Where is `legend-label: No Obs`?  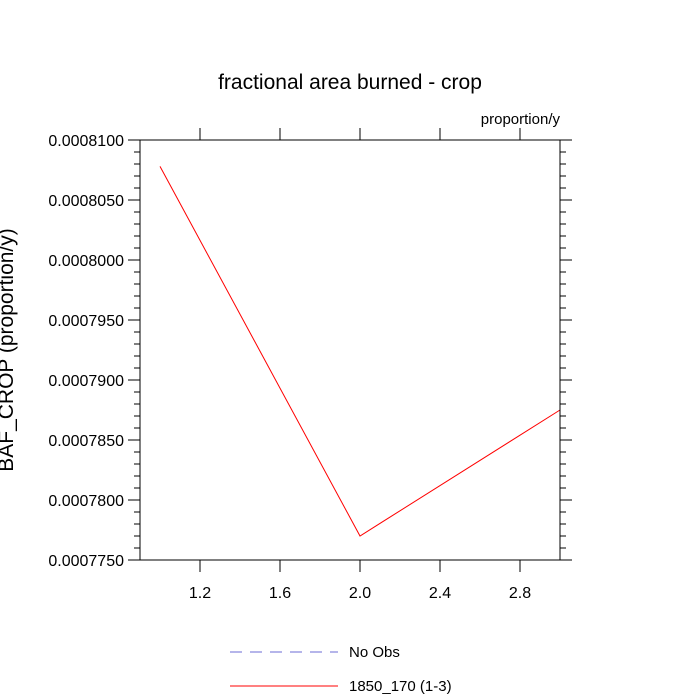
legend-label: No Obs is located at coordinates (374, 652).